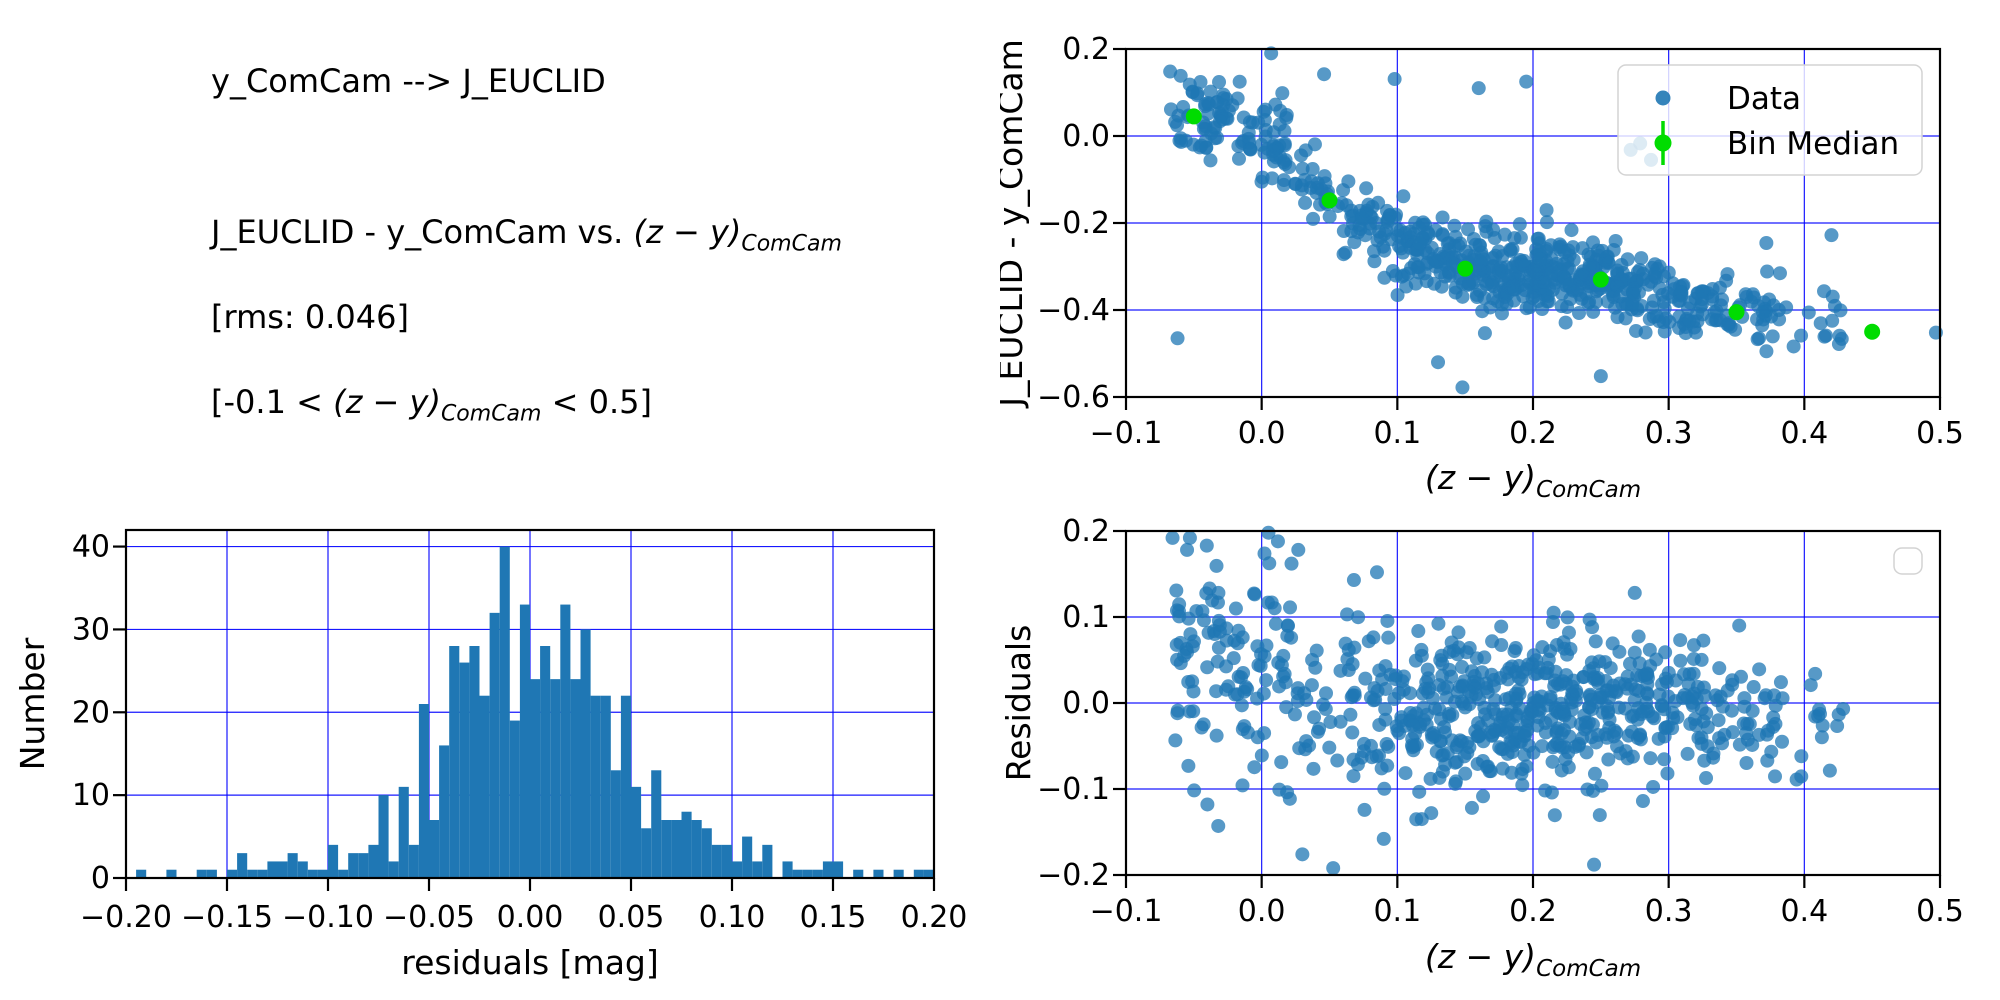 Image resolution: width=2000 pixels, height=1000 pixels. Describe the element at coordinates (1533, 224) in the screenshot. I see `bin-median-points` at that location.